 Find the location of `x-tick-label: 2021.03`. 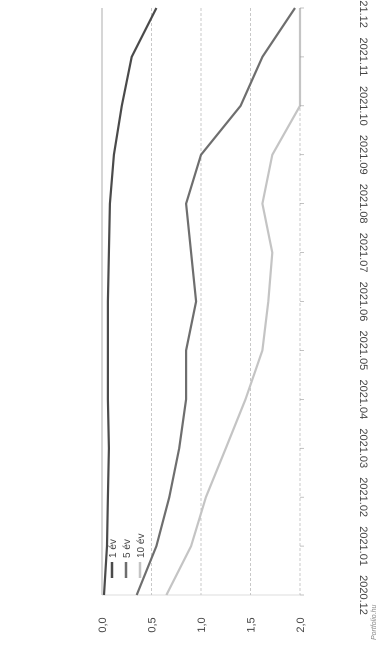

x-tick-label: 2021.03 is located at coordinates (363, 448).